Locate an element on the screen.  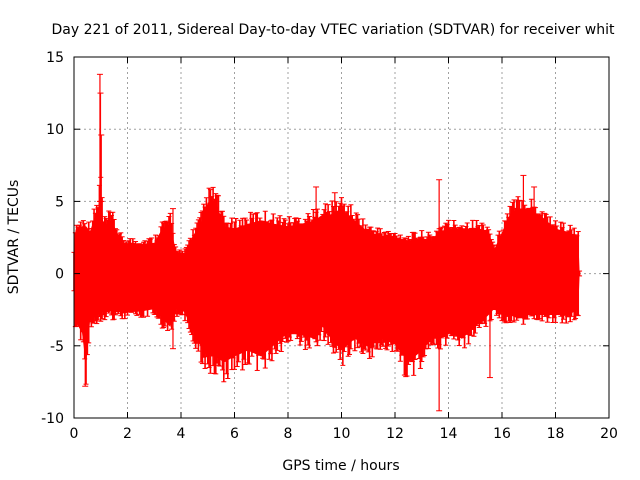
y-tick-label: -5 is located at coordinates (57, 347).